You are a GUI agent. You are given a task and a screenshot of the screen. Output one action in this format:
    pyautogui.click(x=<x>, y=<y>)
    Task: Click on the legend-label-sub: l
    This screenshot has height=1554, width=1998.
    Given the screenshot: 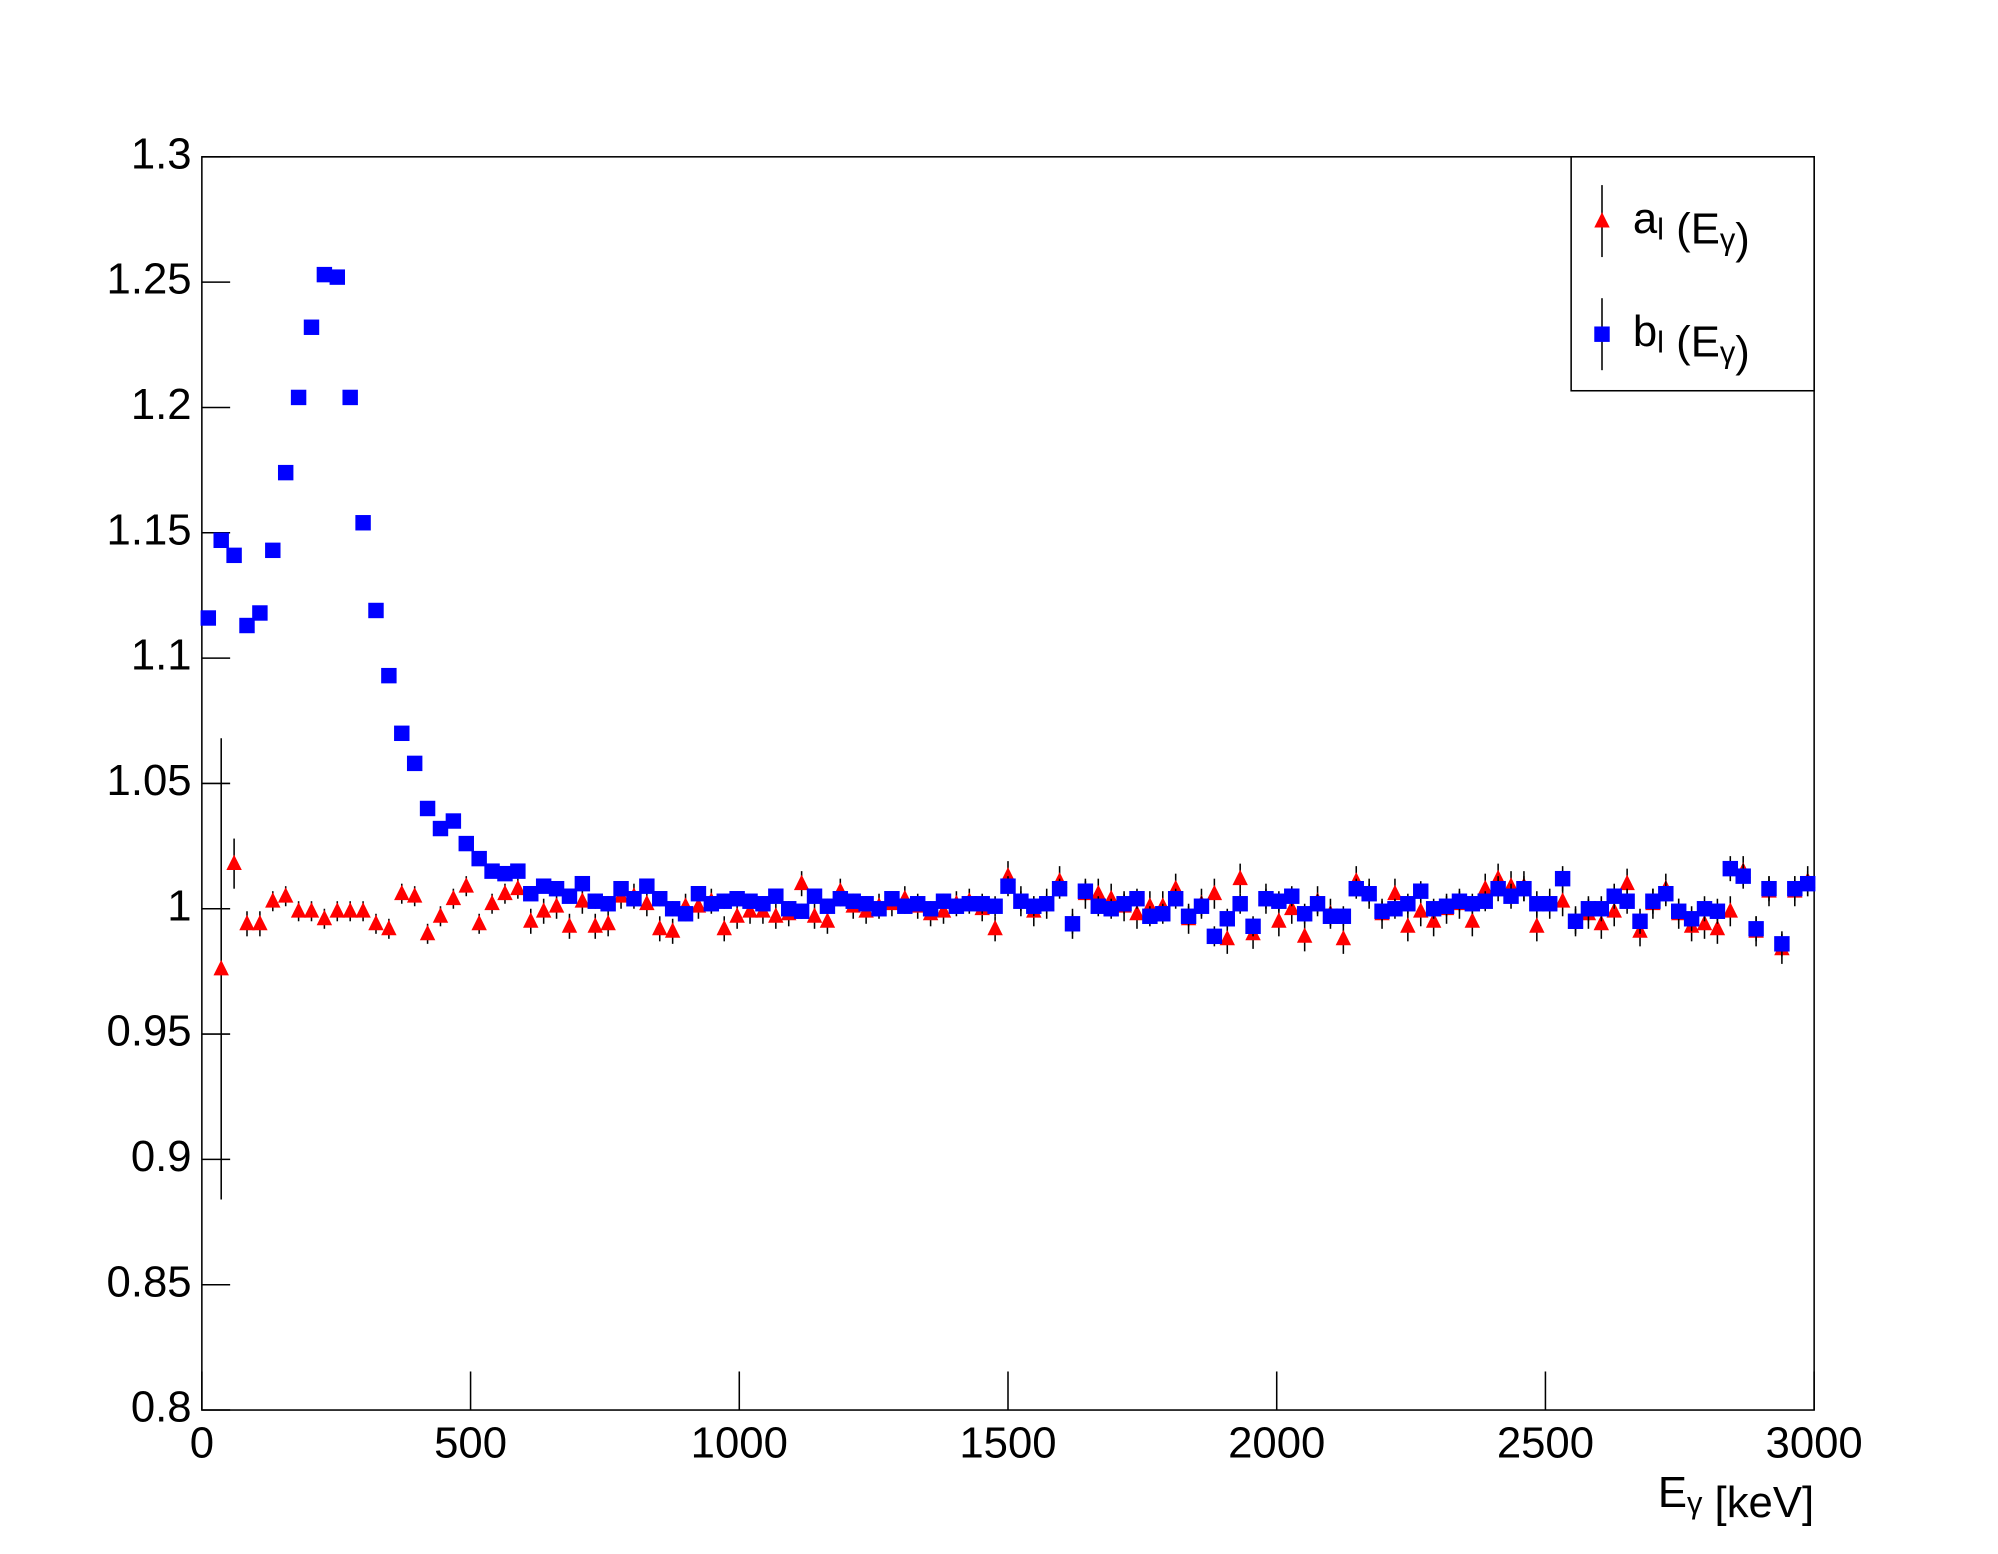 What is the action you would take?
    pyautogui.click(x=1660, y=229)
    